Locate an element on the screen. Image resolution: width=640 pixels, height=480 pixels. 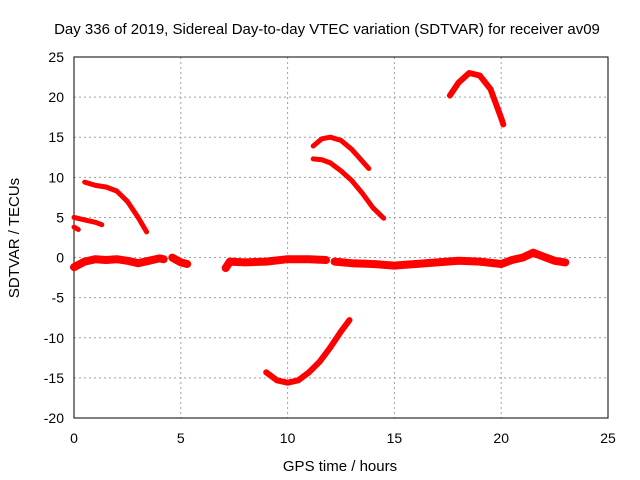
series-arc-g is located at coordinates (476, 99).